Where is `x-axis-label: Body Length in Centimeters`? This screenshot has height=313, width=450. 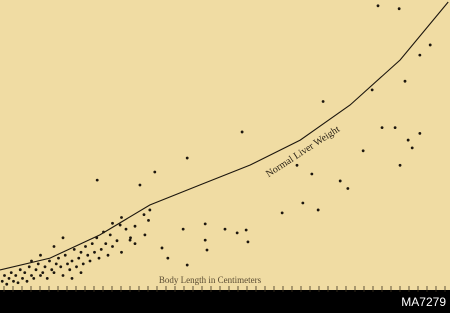
x-axis-label: Body Length in Centimeters is located at coordinates (210, 280).